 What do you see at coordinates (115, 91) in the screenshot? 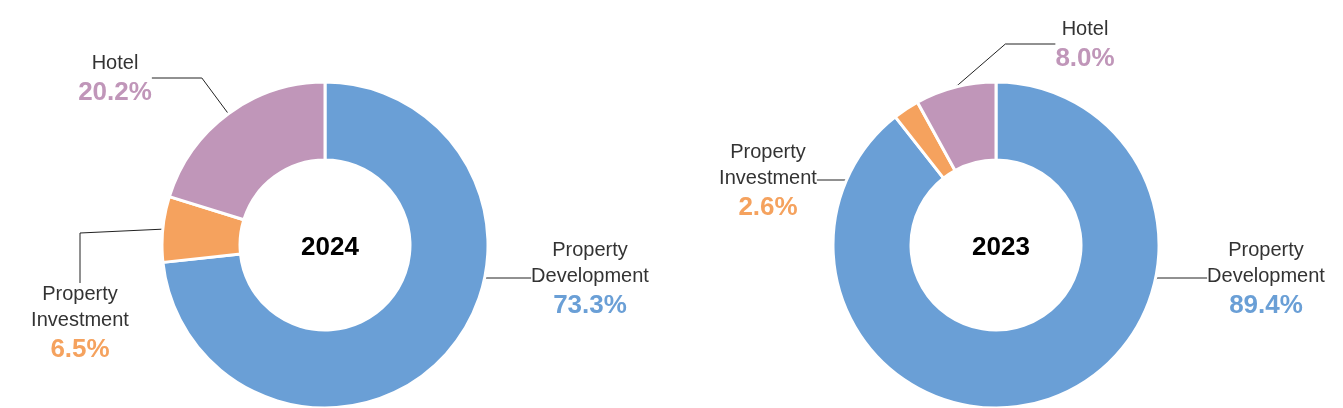
I see `data-label: 20.2%` at bounding box center [115, 91].